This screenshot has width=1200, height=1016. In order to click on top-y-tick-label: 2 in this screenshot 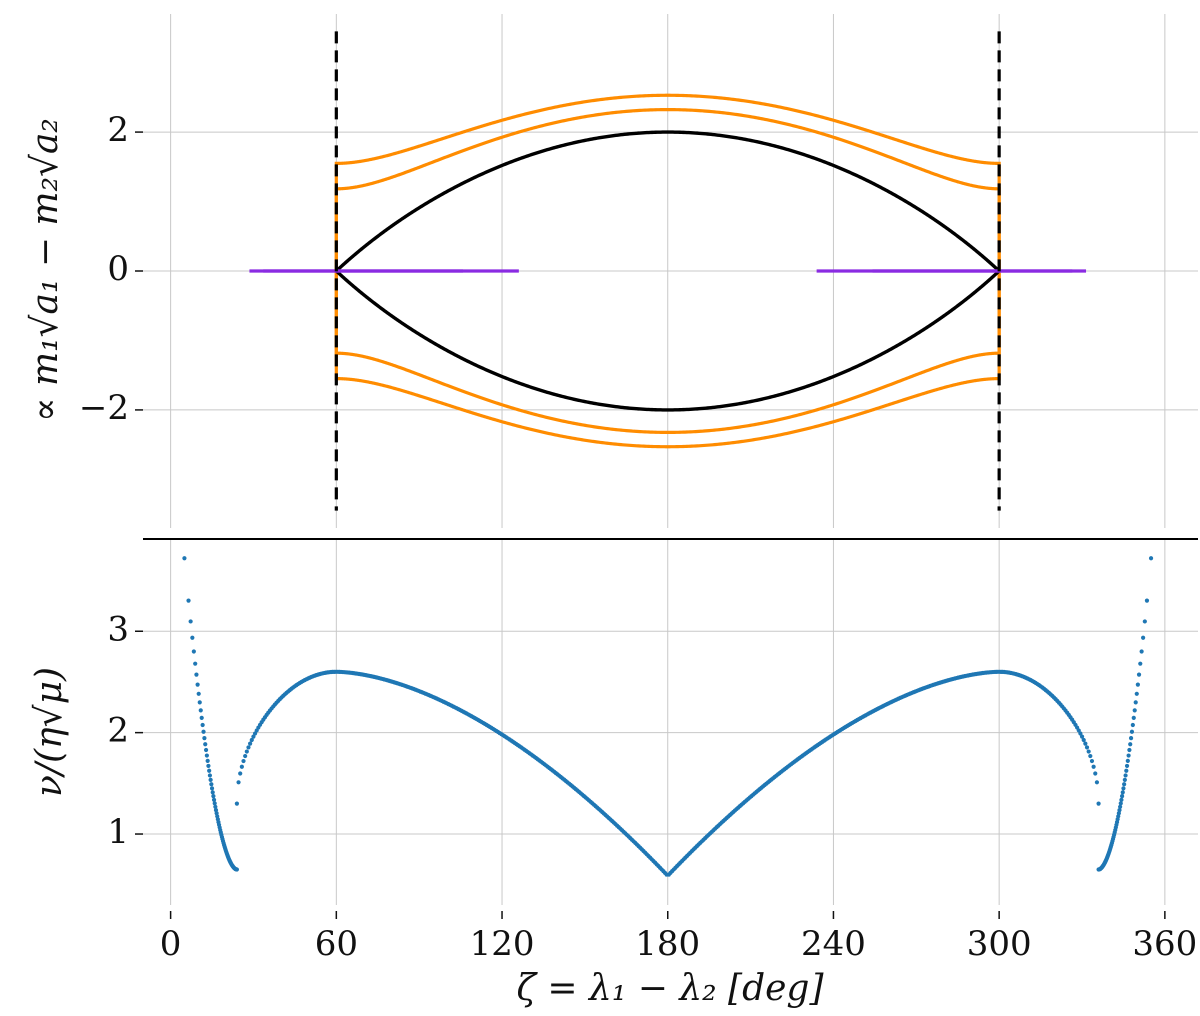, I will do `click(118, 130)`.